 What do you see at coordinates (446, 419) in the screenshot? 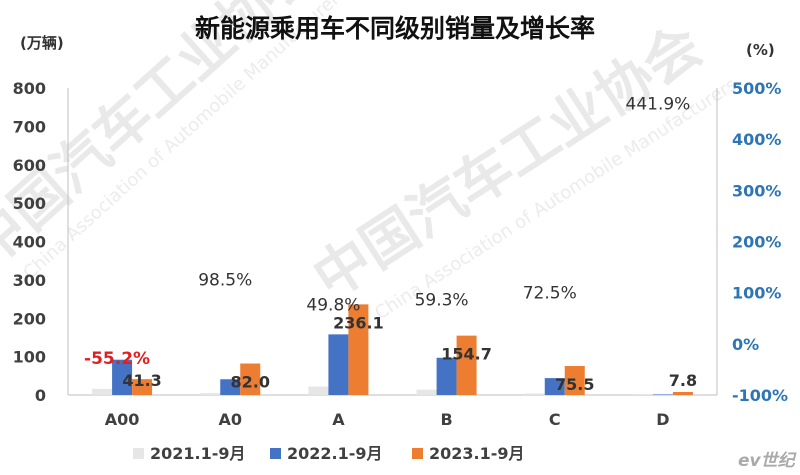
I see `x-tick-label-b: B` at bounding box center [446, 419].